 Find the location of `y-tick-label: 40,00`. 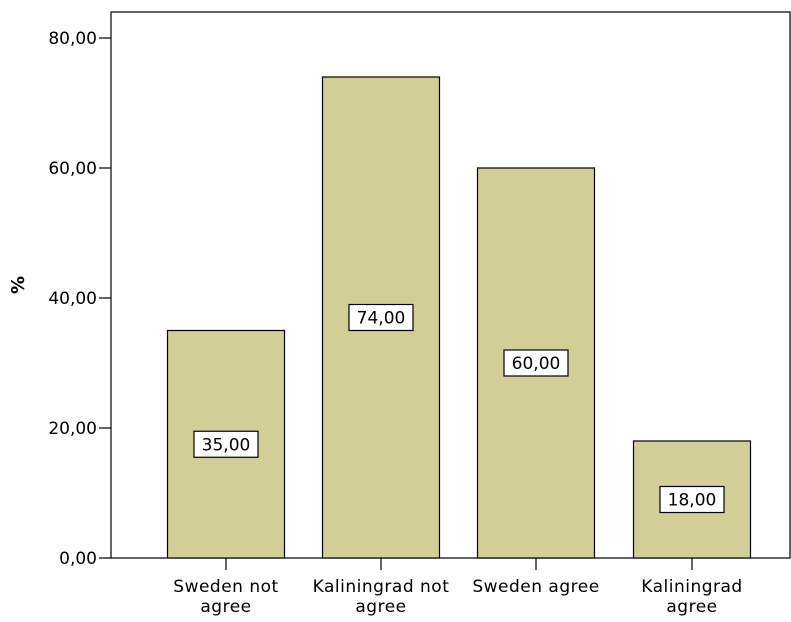

y-tick-label: 40,00 is located at coordinates (72, 299).